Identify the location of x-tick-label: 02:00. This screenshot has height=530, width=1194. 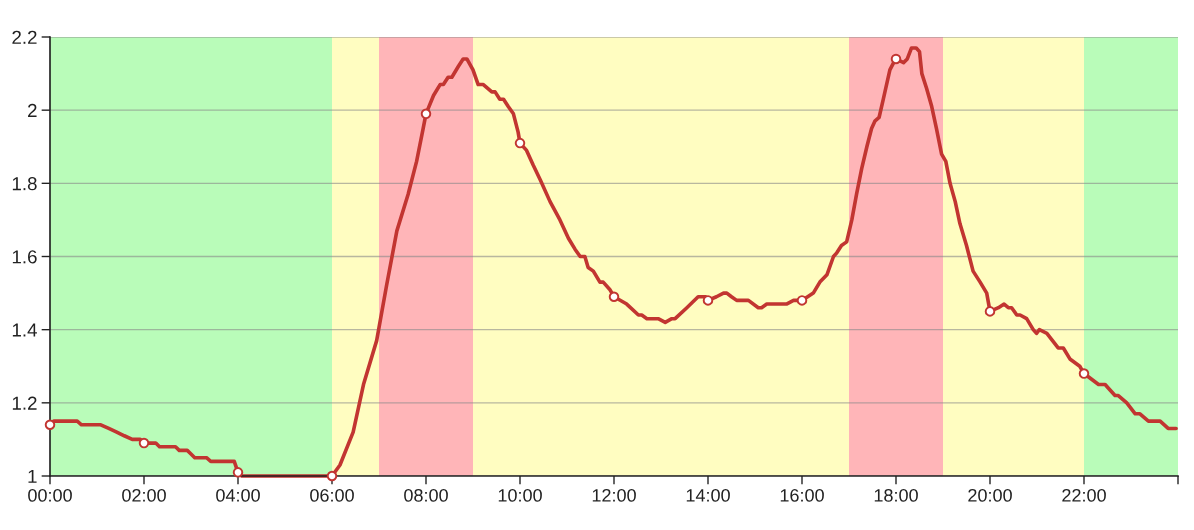
(144, 495).